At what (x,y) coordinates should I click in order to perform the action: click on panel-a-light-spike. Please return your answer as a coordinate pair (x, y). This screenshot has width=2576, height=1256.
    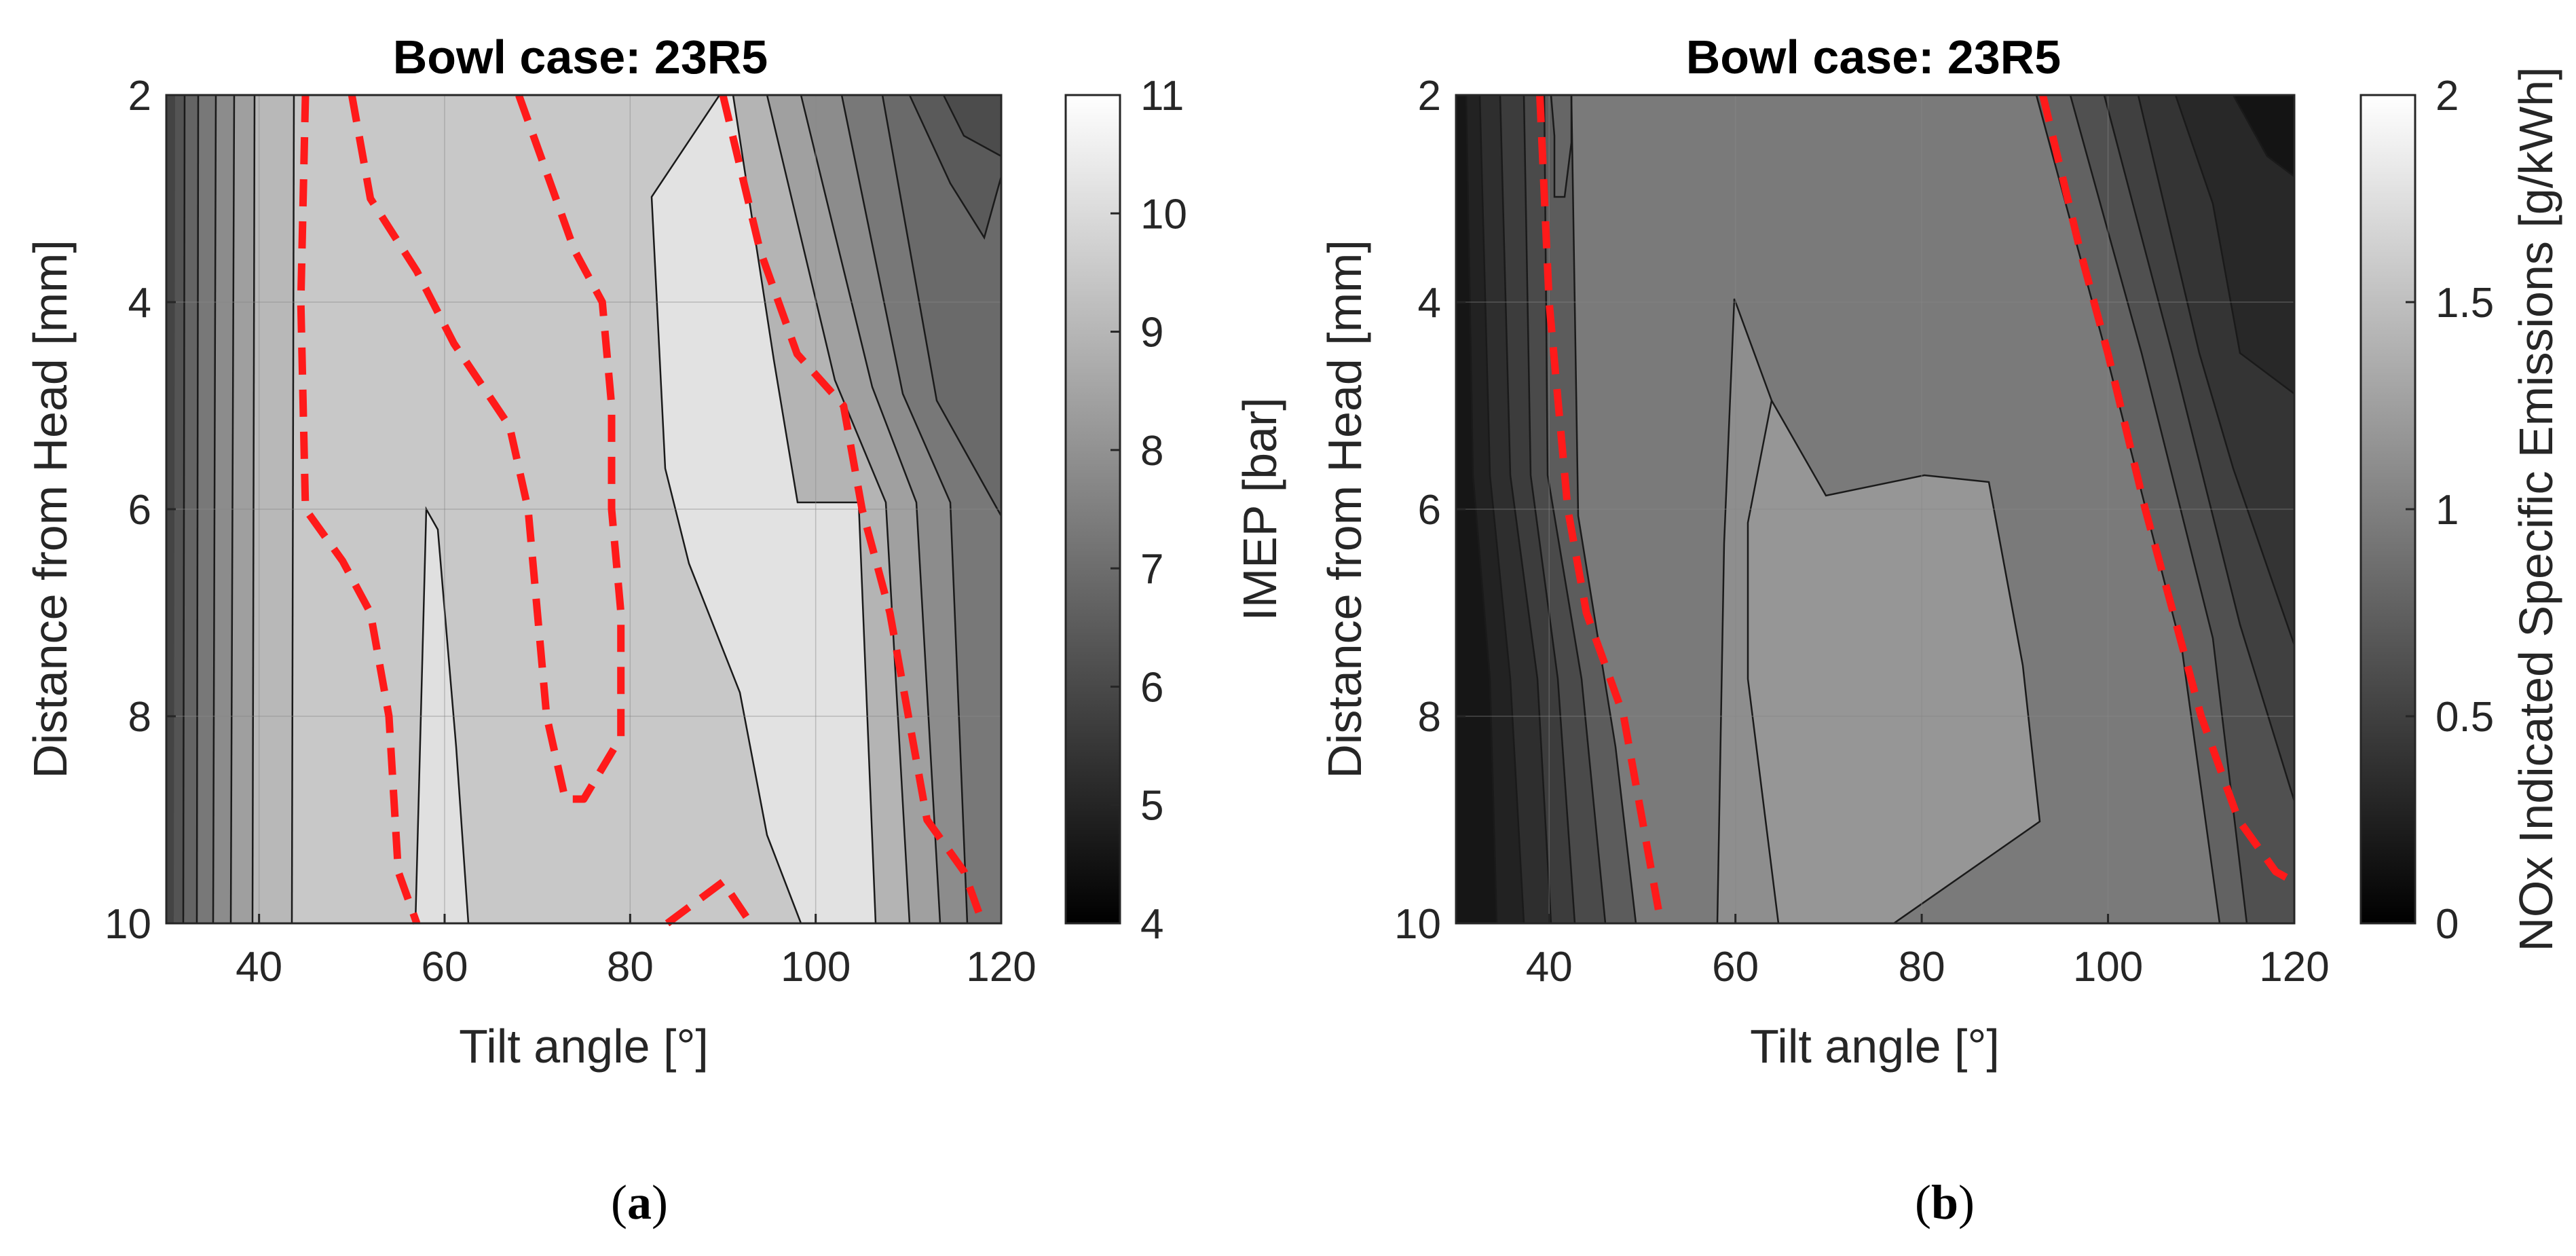
    Looking at the image, I should click on (442, 716).